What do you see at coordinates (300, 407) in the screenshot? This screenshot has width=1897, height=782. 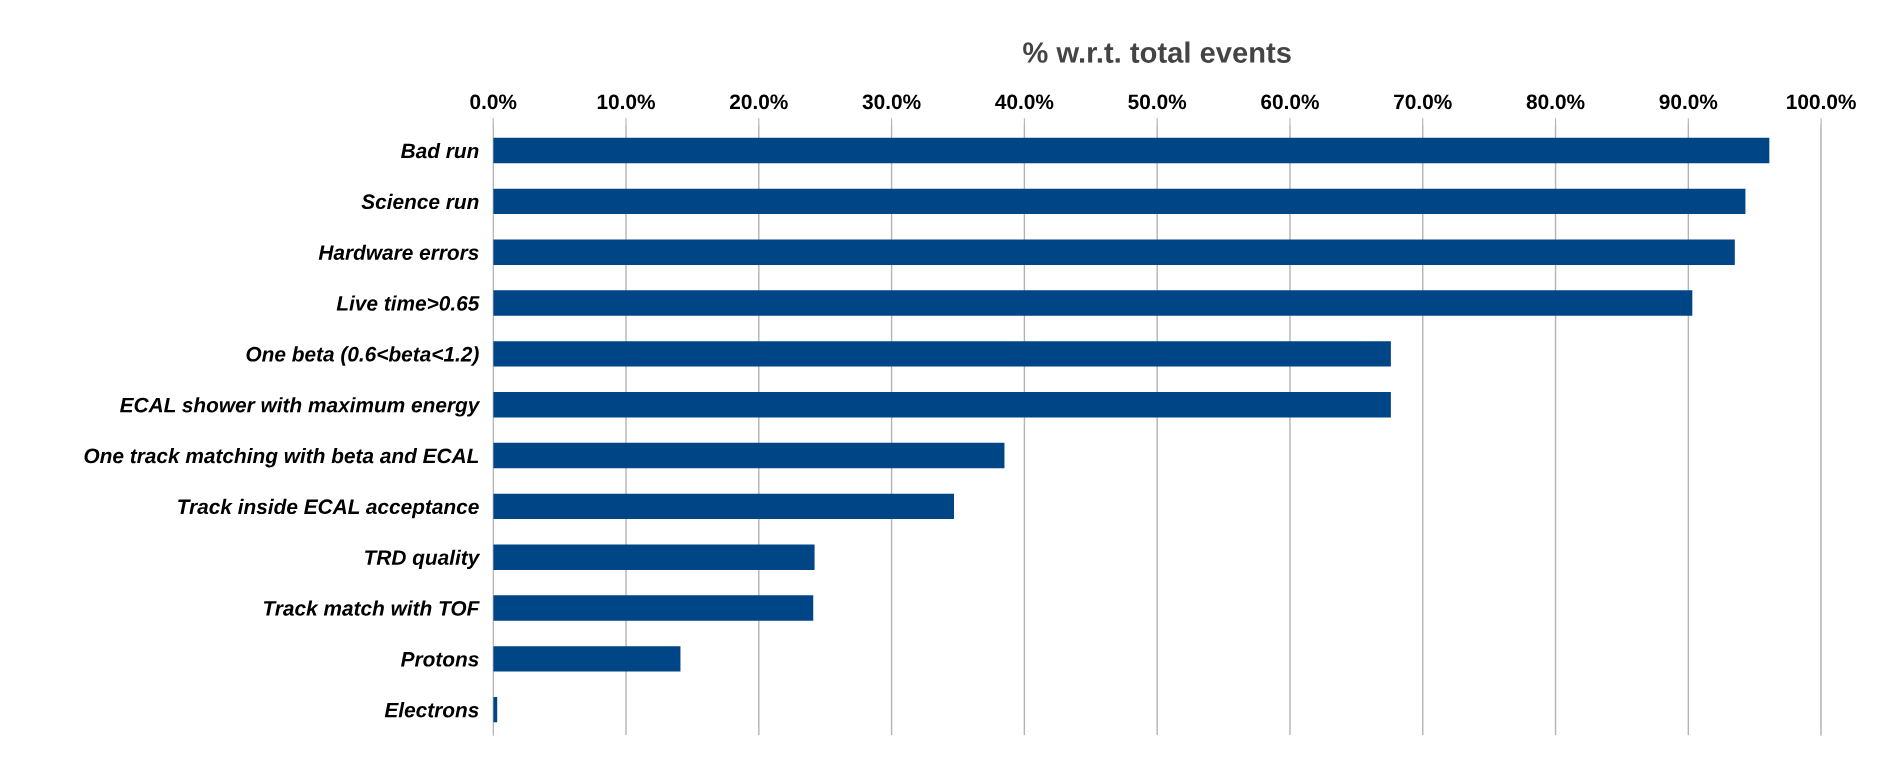 I see `y-tick-label: ECAL shower with maximum energy` at bounding box center [300, 407].